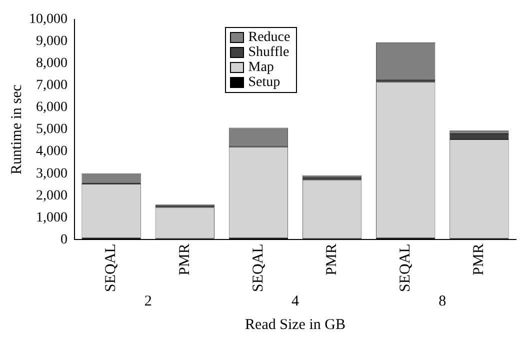 The image size is (532, 342). I want to click on x-axis-title: Read Size in GB, so click(295, 324).